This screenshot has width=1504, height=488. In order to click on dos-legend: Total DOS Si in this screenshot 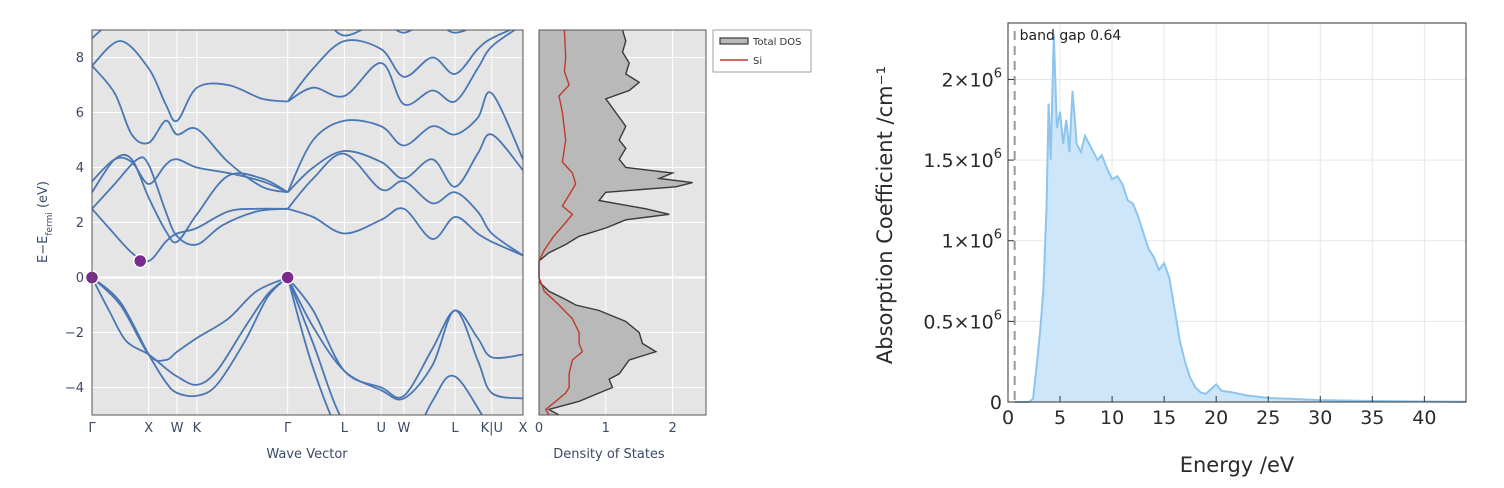, I will do `click(762, 51)`.